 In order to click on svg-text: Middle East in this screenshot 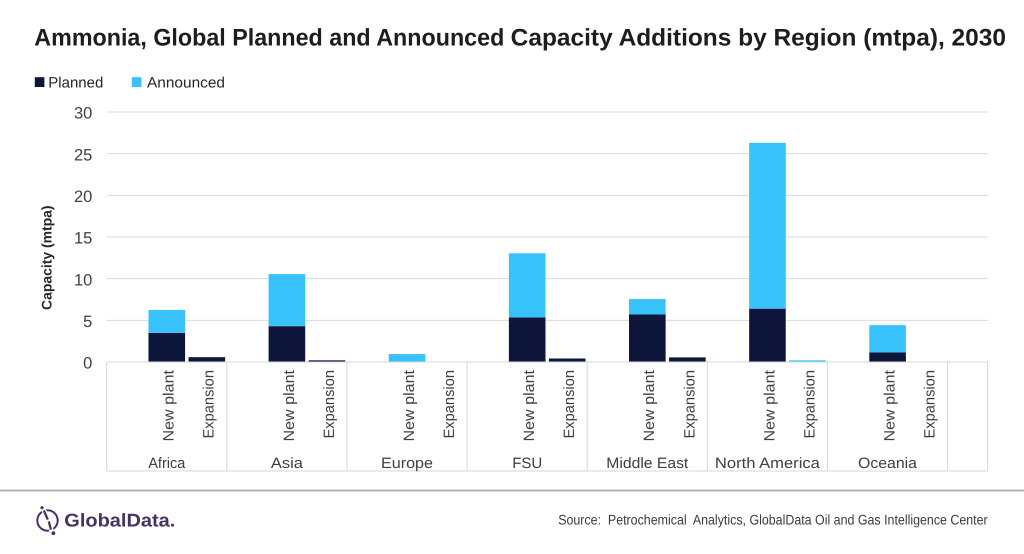, I will do `click(647, 463)`.